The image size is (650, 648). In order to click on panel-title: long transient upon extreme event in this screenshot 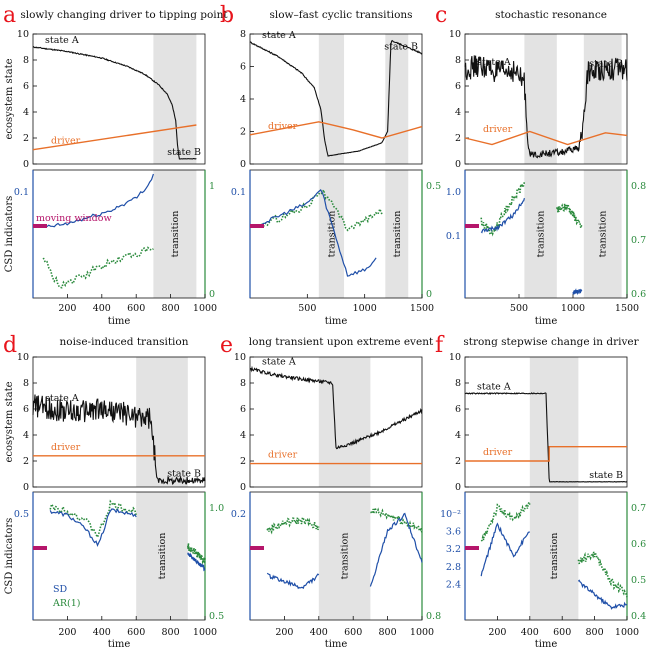, I will do `click(341, 342)`.